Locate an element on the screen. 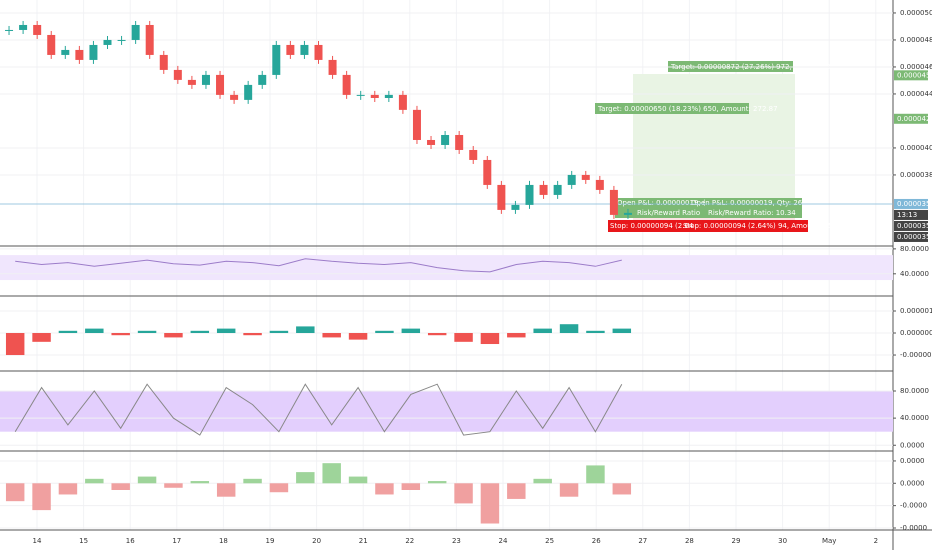 Image resolution: width=932 pixels, height=554 pixels. target-box is located at coordinates (672, 108).